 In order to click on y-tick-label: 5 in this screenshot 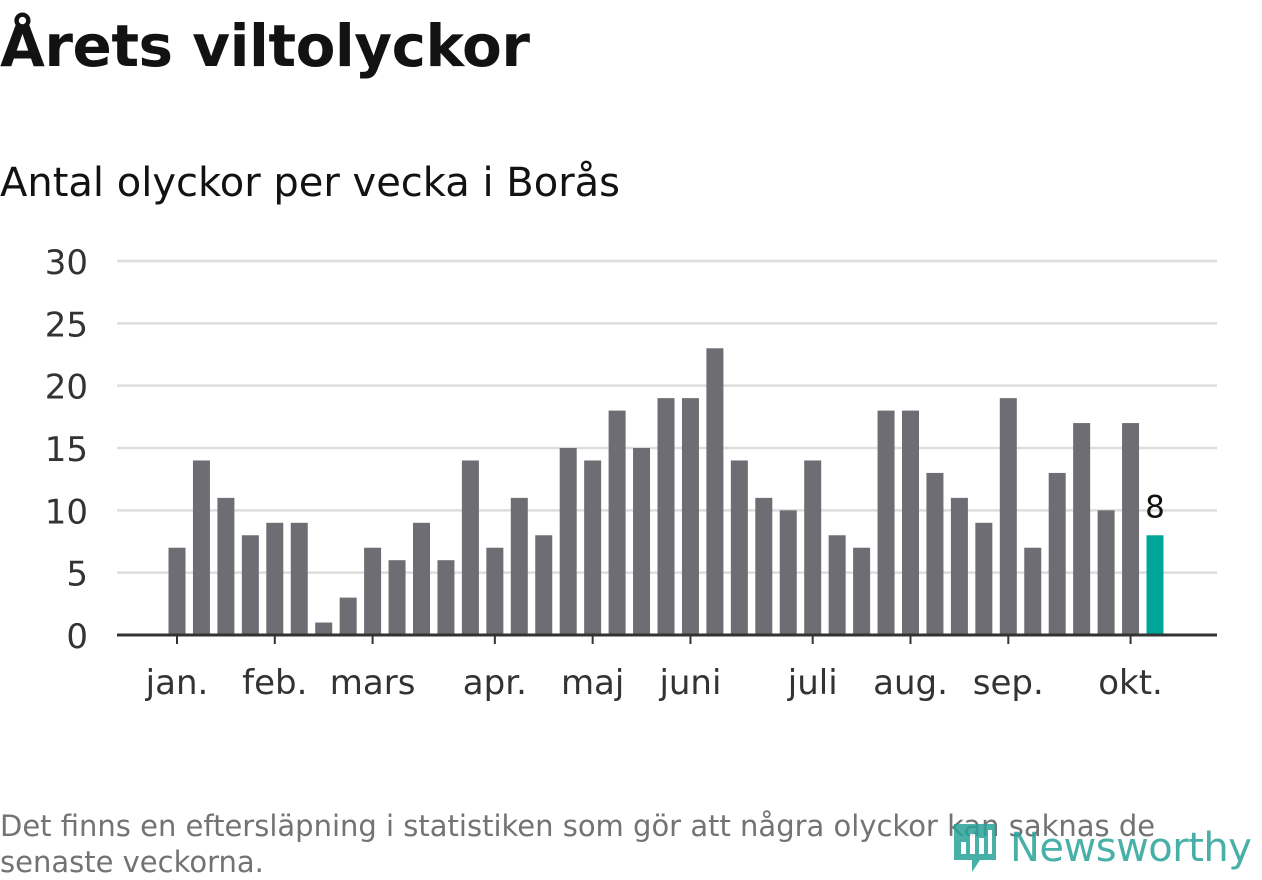, I will do `click(77, 575)`.